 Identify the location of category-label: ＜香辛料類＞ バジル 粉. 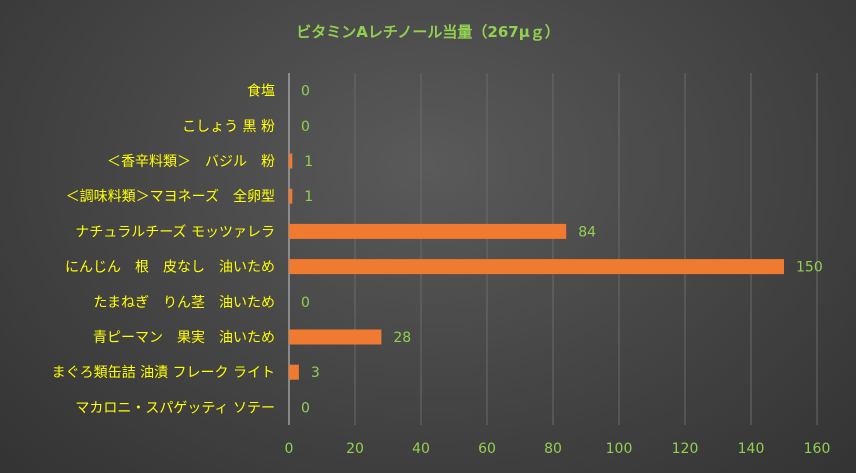
(191, 162).